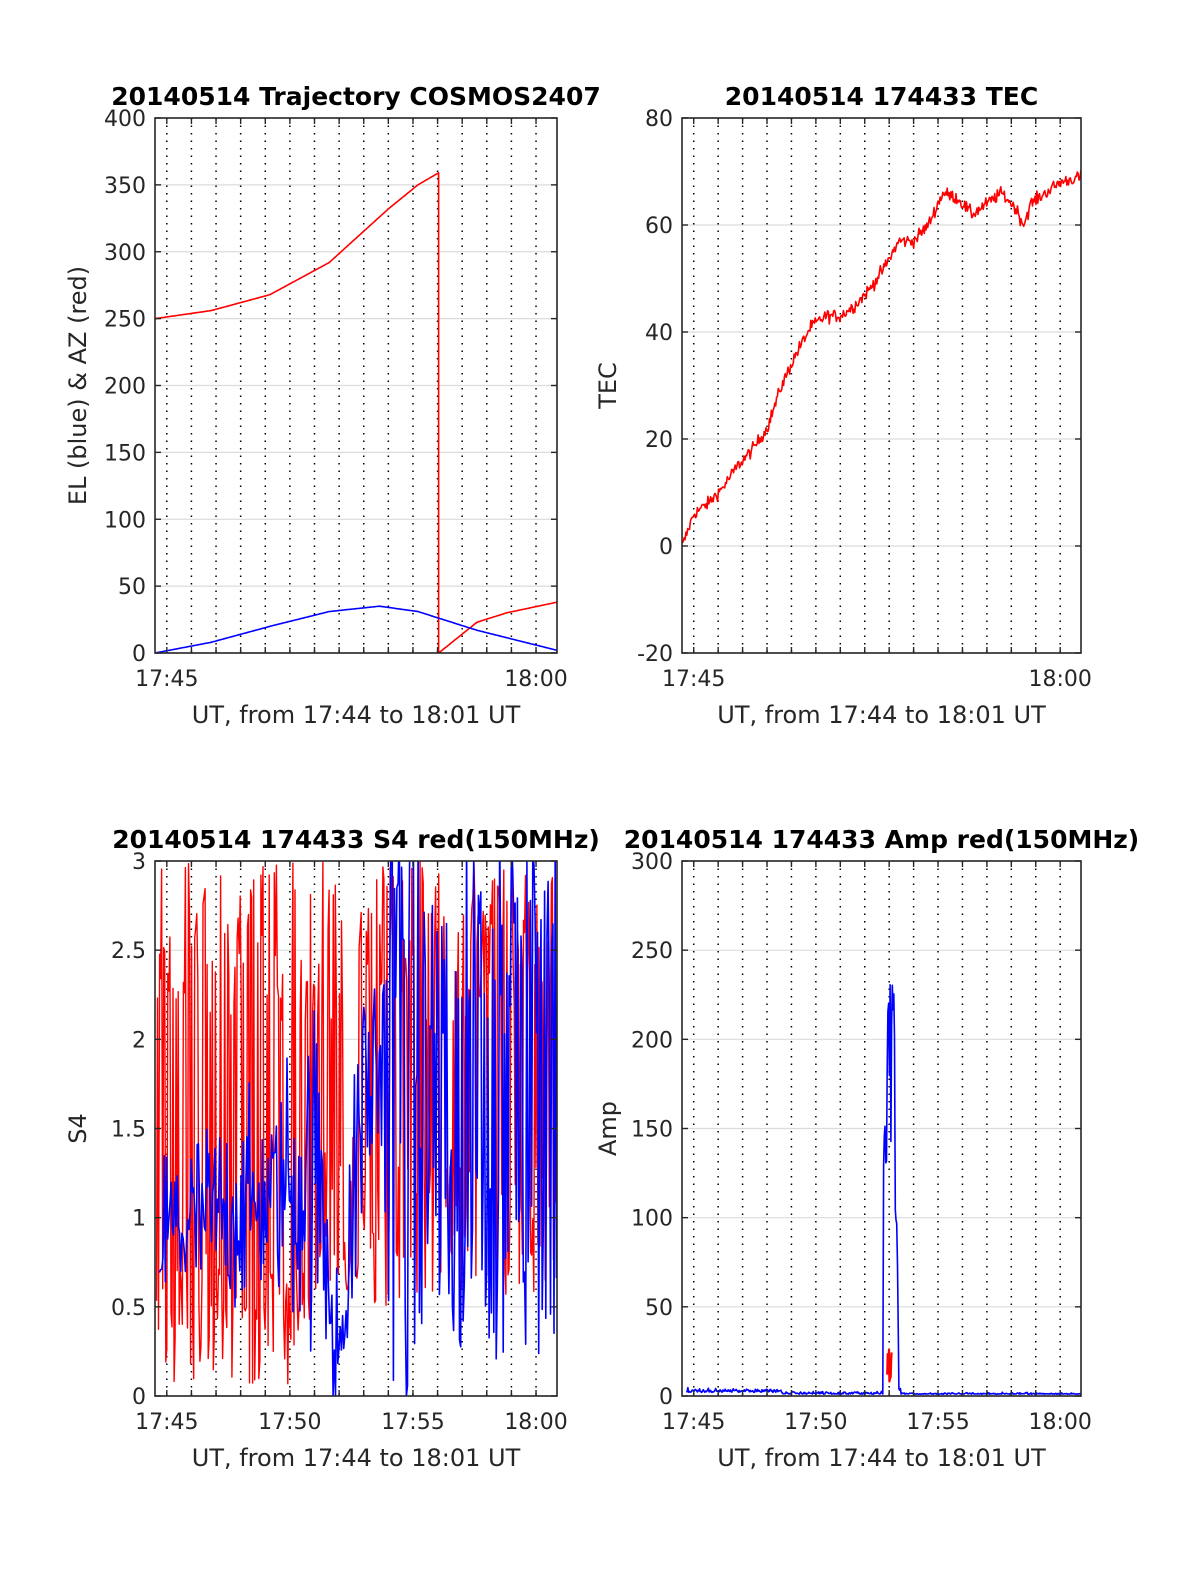  I want to click on y-tick-label: 40, so click(659, 333).